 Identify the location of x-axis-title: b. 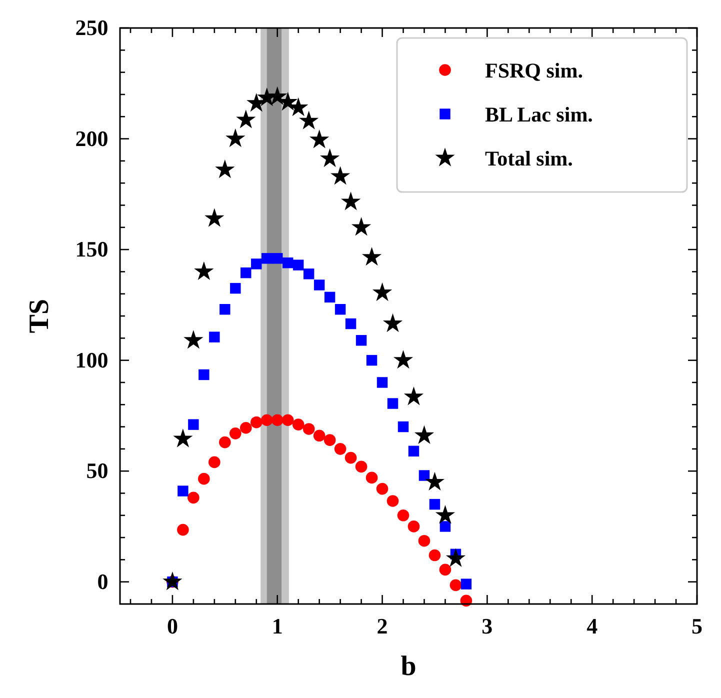
(408, 666).